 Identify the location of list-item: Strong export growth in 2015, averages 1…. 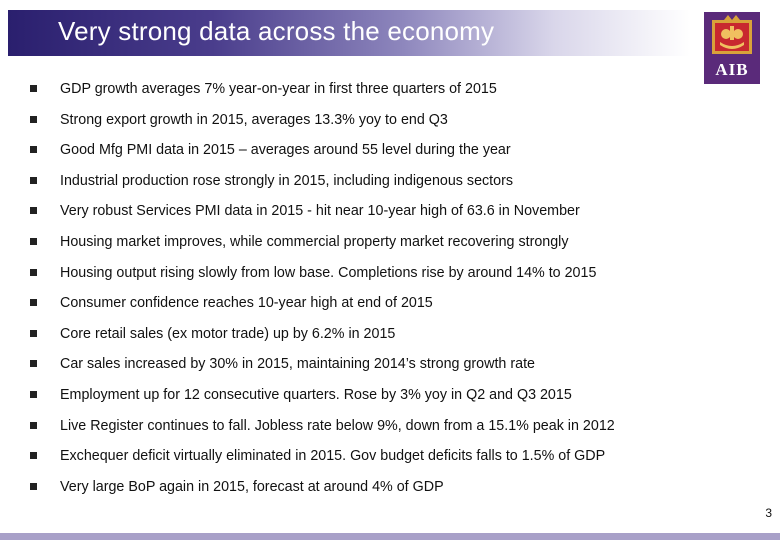
(322, 126).